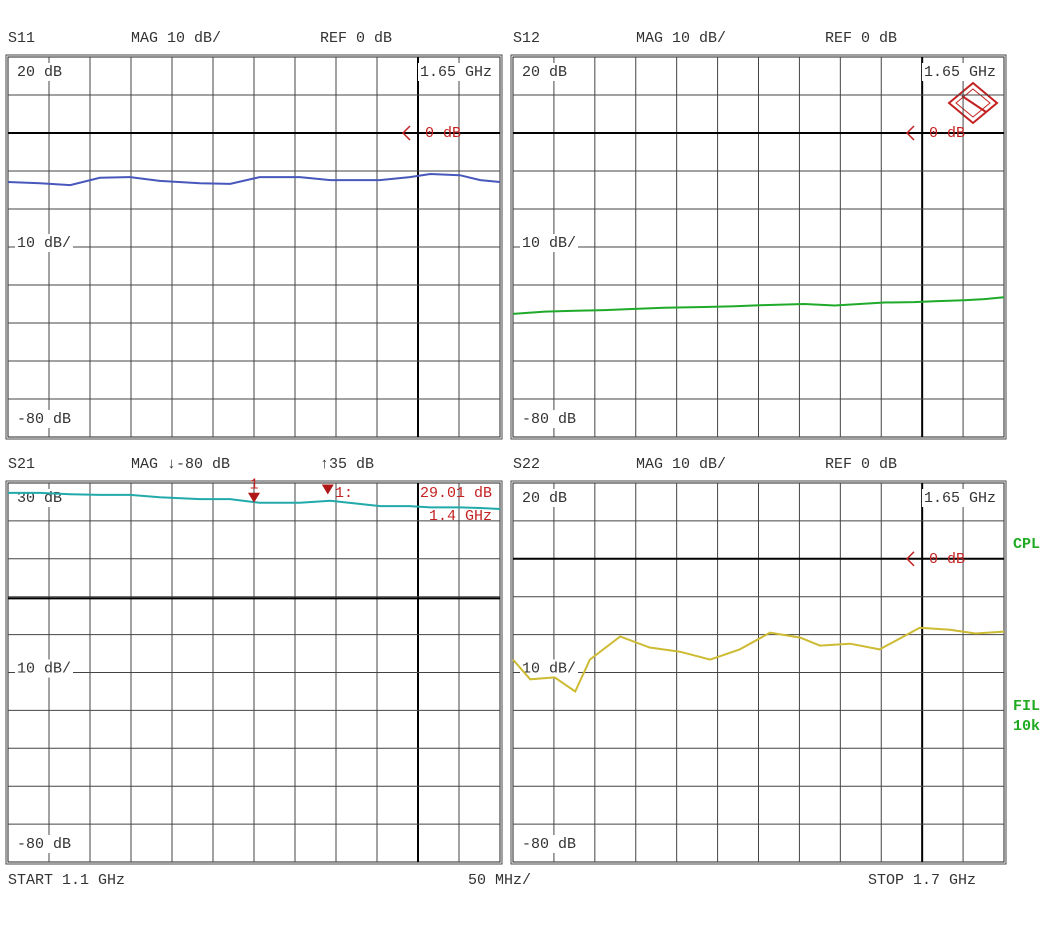  I want to click on panel-header: S12, so click(526, 38).